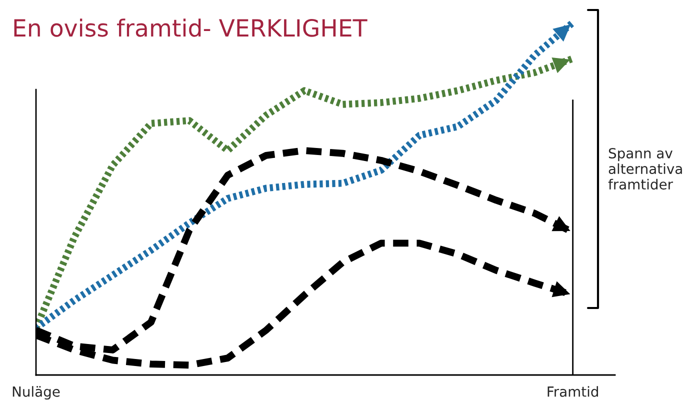  Describe the element at coordinates (645, 169) in the screenshot. I see `annotation: Spann av alternativa framtider` at that location.